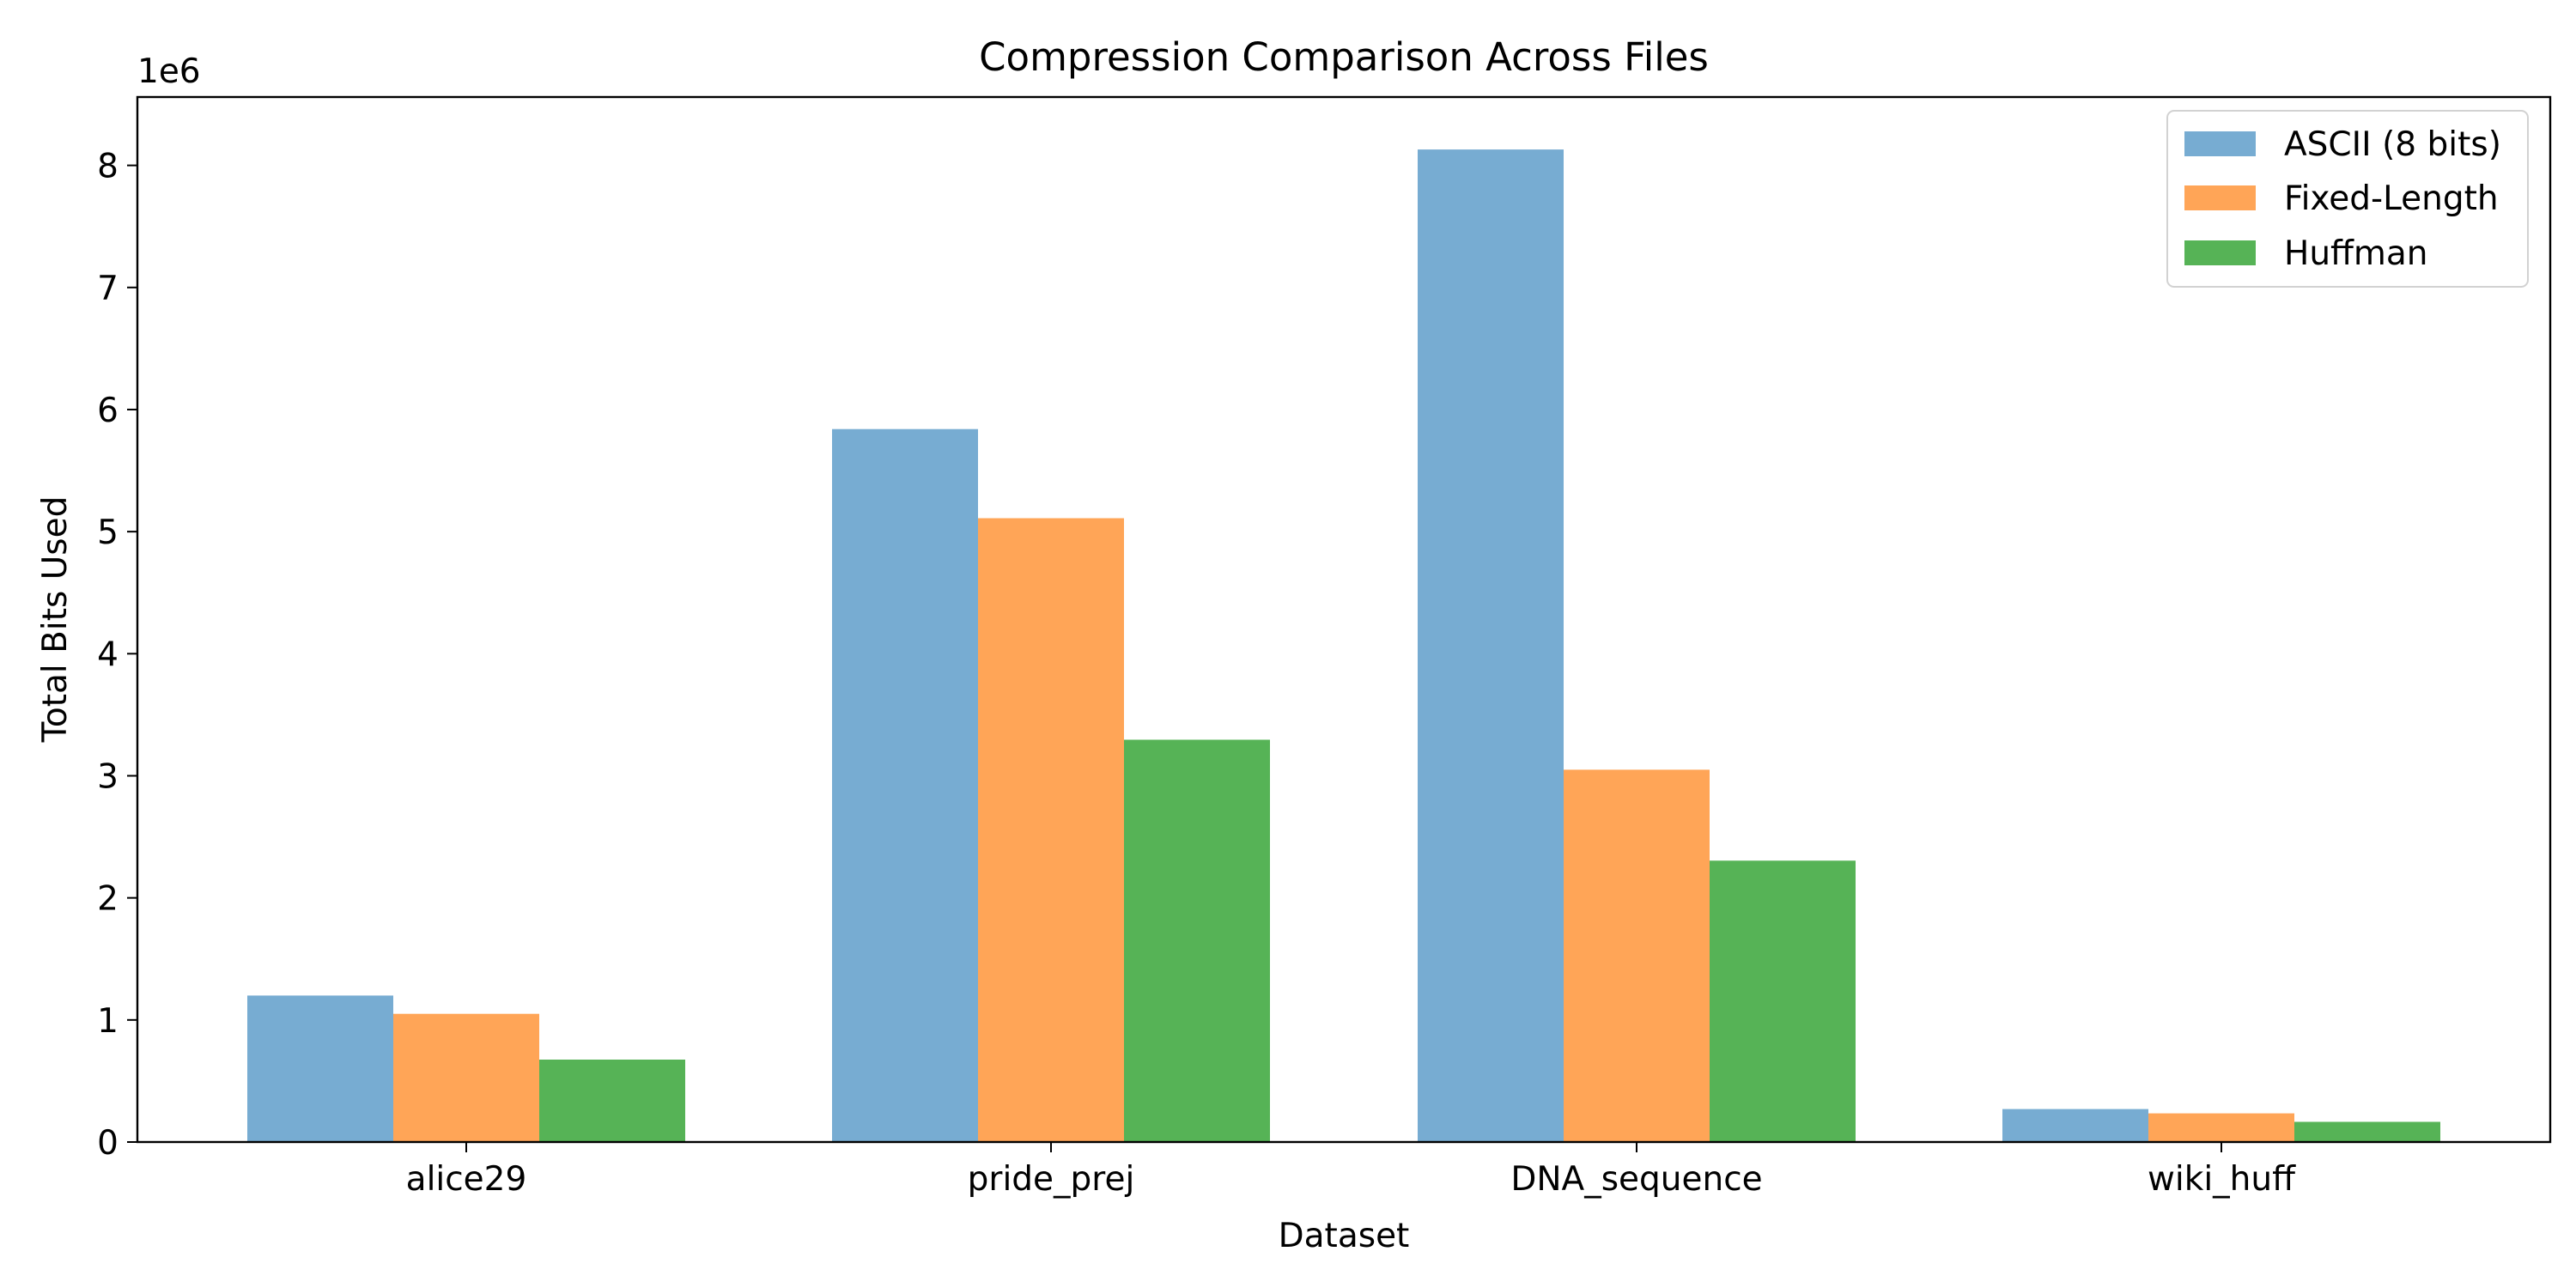 Image resolution: width=2576 pixels, height=1288 pixels. Describe the element at coordinates (466, 1078) in the screenshot. I see `bar-alice29-fixed-length` at that location.